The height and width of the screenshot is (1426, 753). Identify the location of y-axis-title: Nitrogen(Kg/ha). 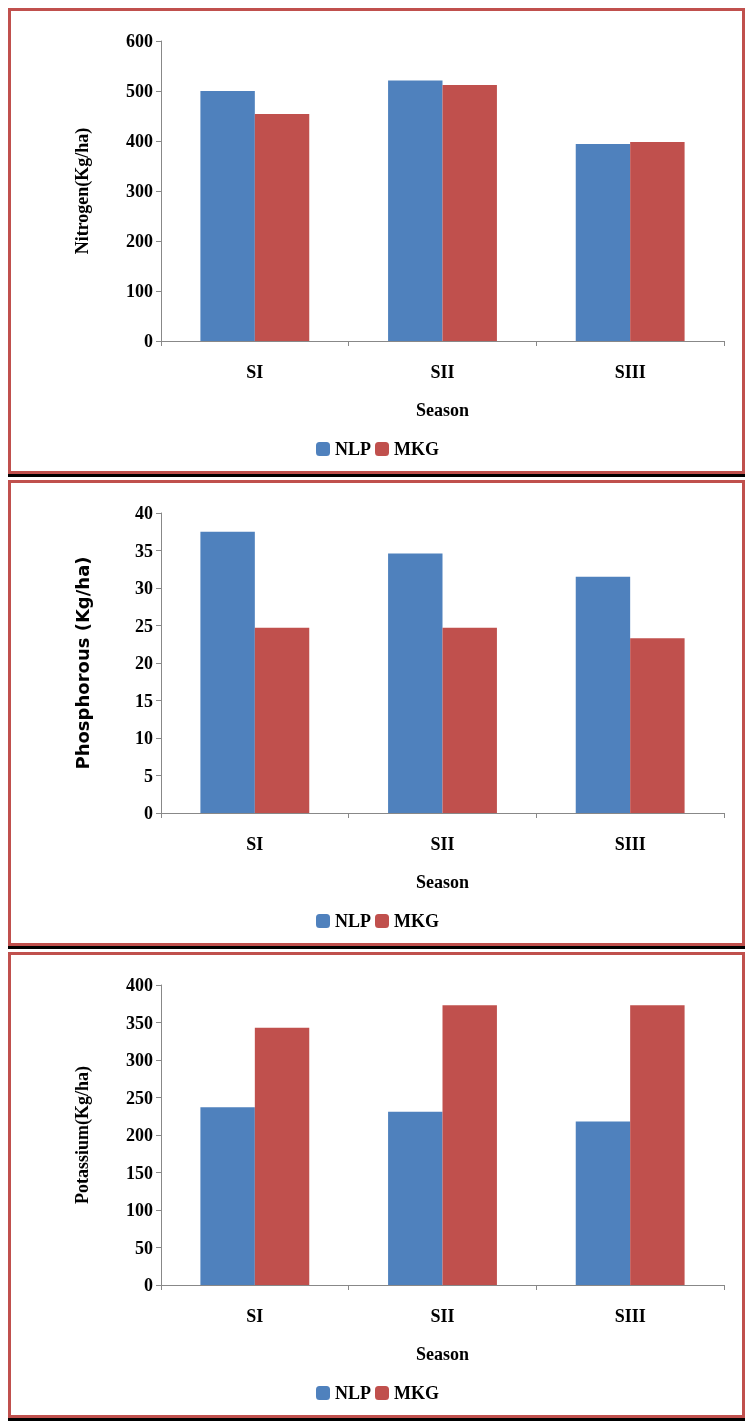
(82, 191).